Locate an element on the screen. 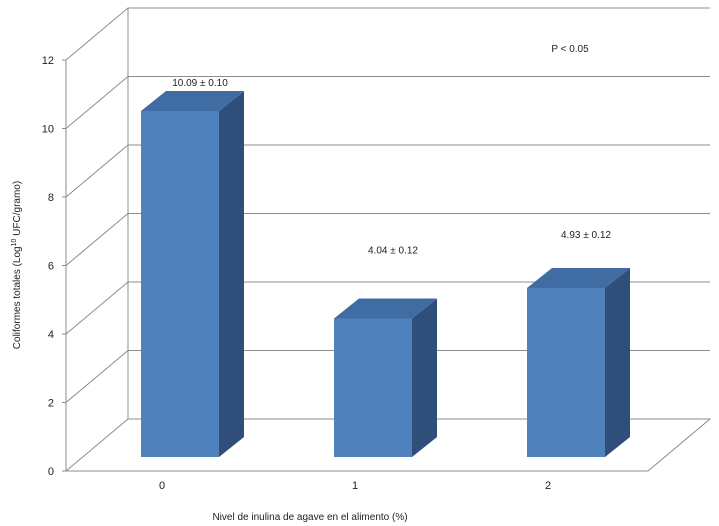  significance-annotation: P < 0.05 is located at coordinates (570, 49).